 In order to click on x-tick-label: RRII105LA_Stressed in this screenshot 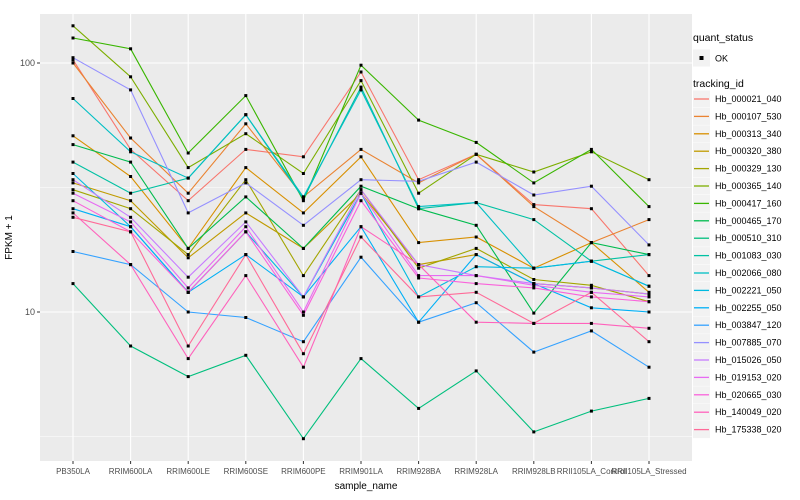, I will do `click(648, 471)`.